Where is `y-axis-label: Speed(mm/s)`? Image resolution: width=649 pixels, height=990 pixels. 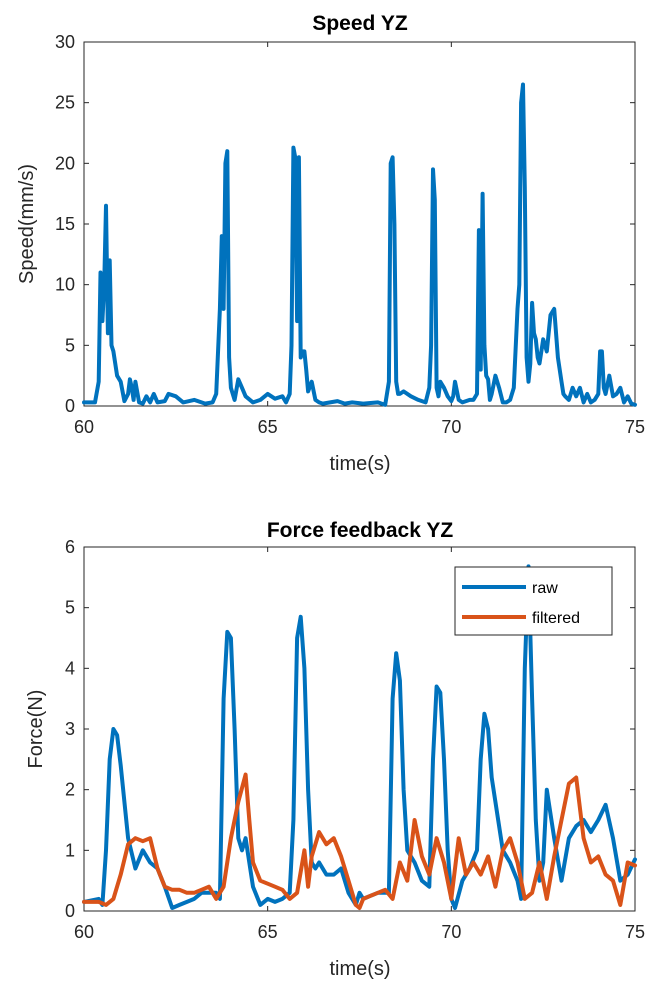 y-axis-label: Speed(mm/s) is located at coordinates (27, 224).